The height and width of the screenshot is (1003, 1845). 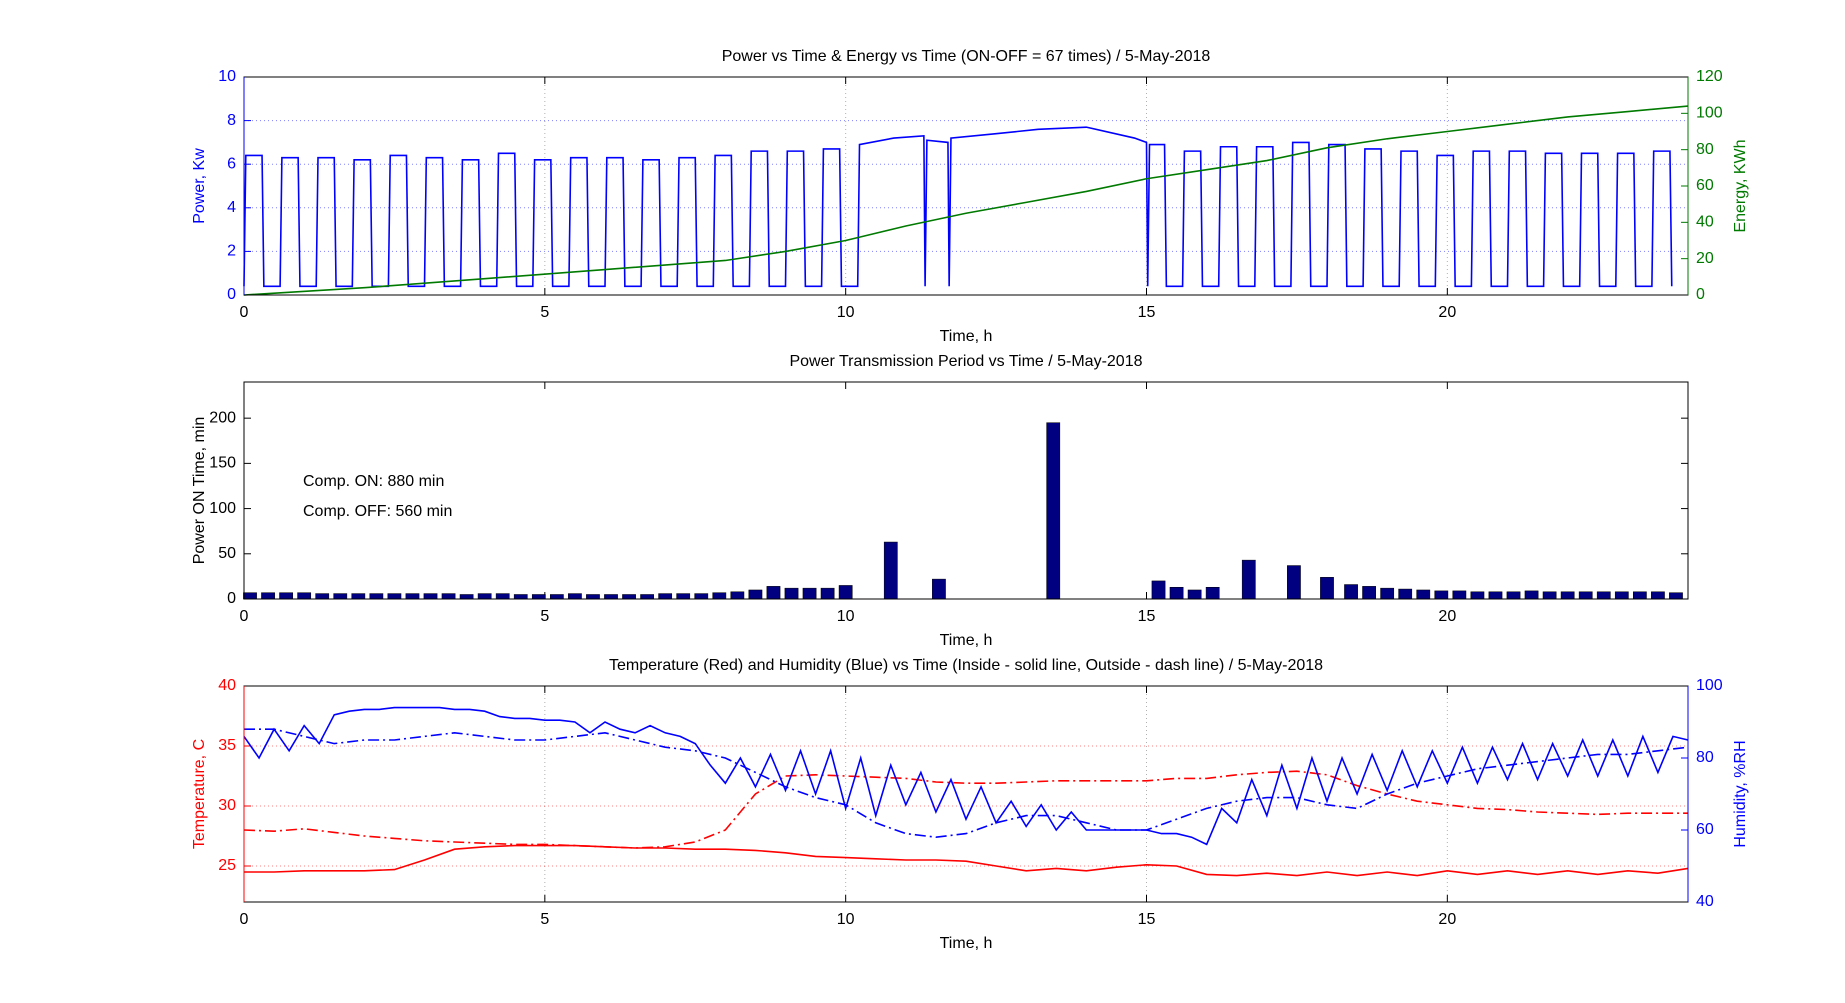 I want to click on y-axis-label: Power ON Time, min, so click(x=199, y=491).